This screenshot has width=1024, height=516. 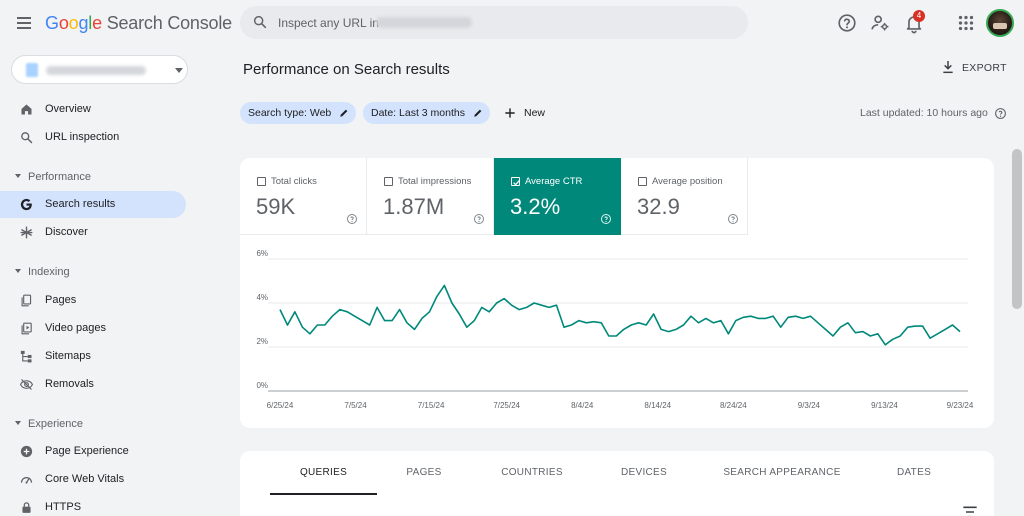 I want to click on checkbox-checked, so click(x=515, y=181).